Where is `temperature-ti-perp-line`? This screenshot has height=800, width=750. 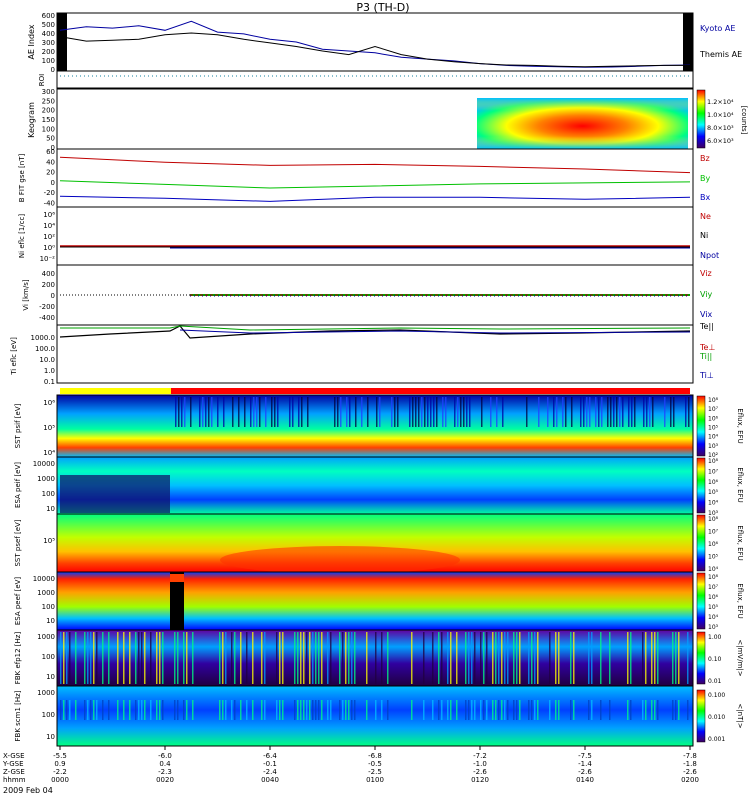 temperature-ti-perp-line is located at coordinates (435, 331).